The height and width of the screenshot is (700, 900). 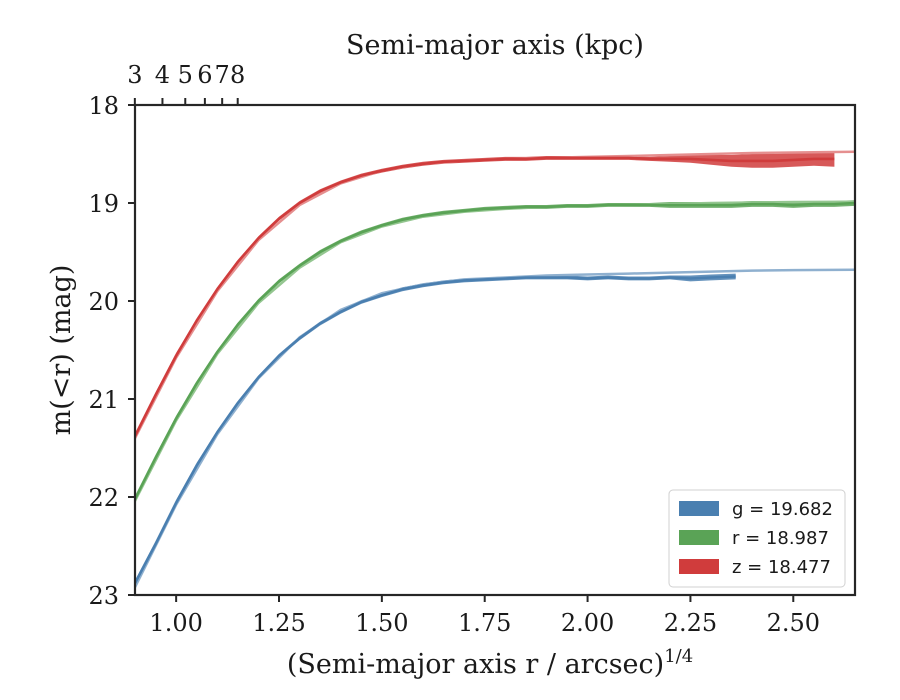 What do you see at coordinates (103, 204) in the screenshot?
I see `y-tick-label: 19` at bounding box center [103, 204].